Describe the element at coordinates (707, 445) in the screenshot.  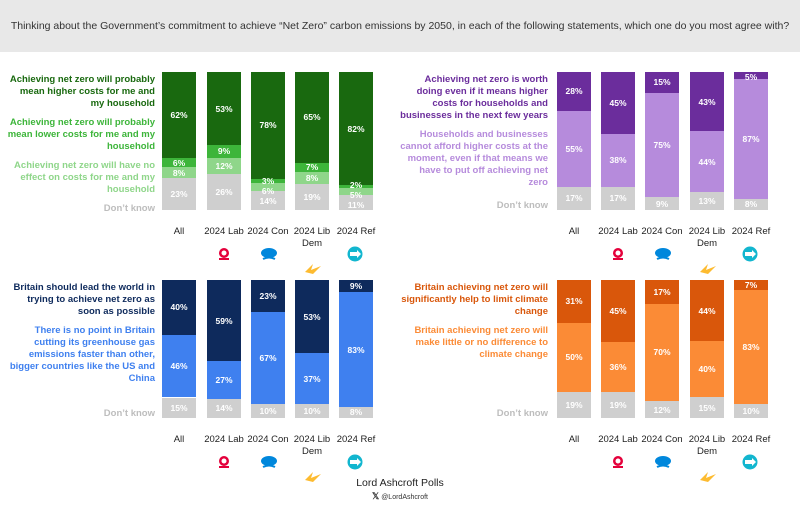
I see `category-label: 2024 Lib Dem` at that location.